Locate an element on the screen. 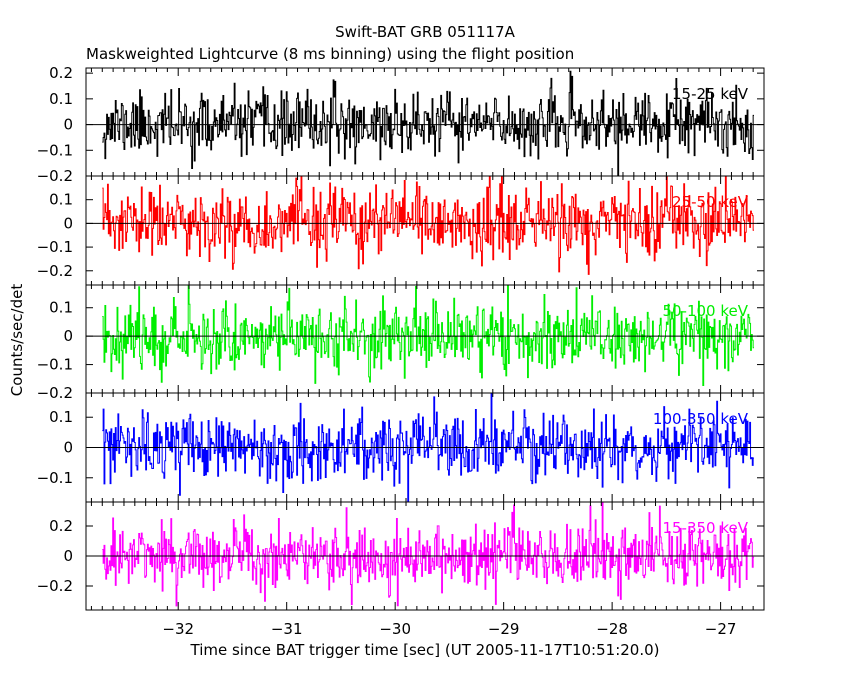 This screenshot has height=680, width=850. panel-5: −0.2 0 0.2 15-350 keV is located at coordinates (401, 556).